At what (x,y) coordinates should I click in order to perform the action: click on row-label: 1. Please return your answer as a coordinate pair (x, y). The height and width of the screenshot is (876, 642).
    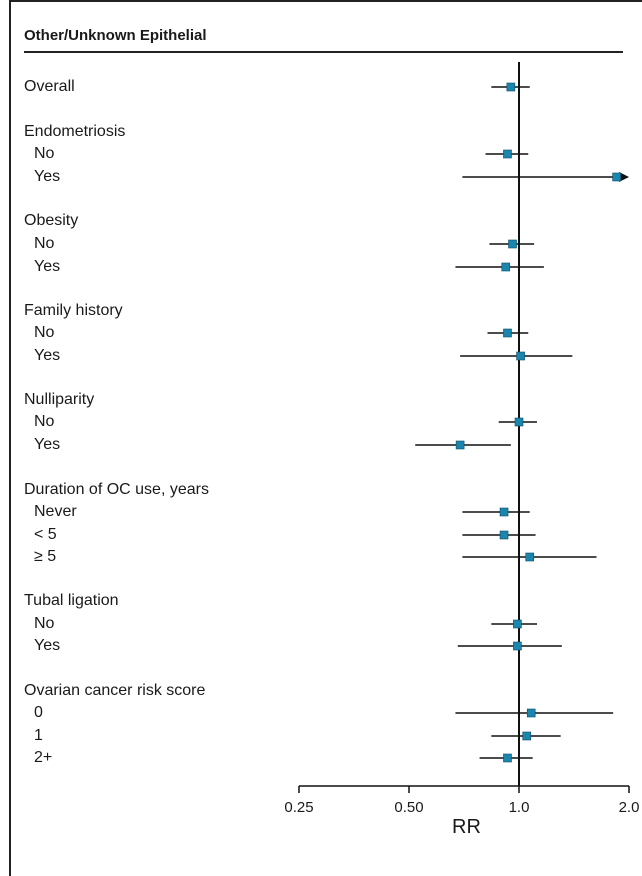
    Looking at the image, I should click on (38, 735).